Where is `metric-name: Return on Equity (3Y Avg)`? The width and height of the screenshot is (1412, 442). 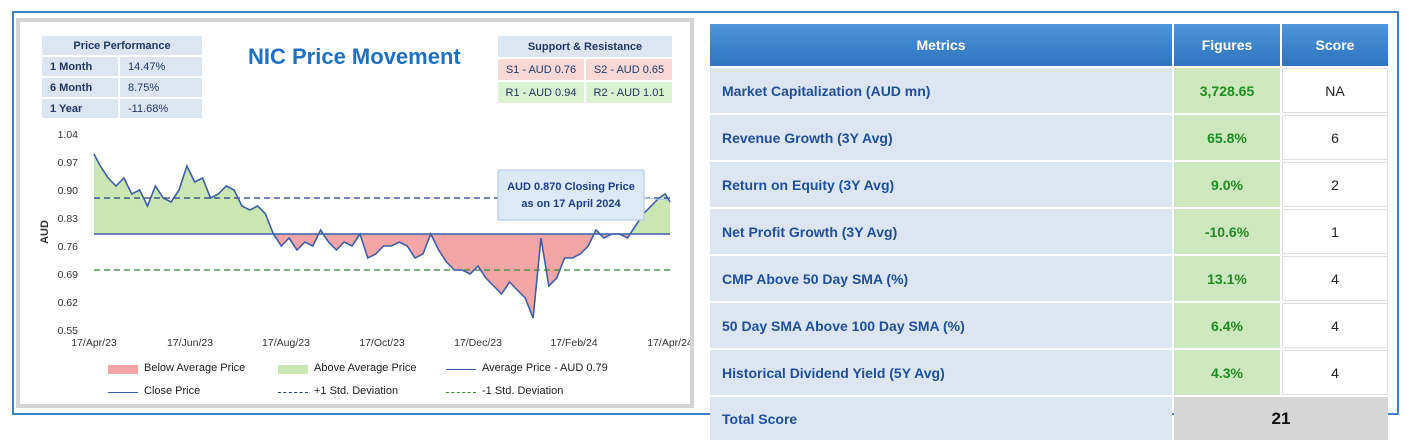
metric-name: Return on Equity (3Y Avg) is located at coordinates (941, 184).